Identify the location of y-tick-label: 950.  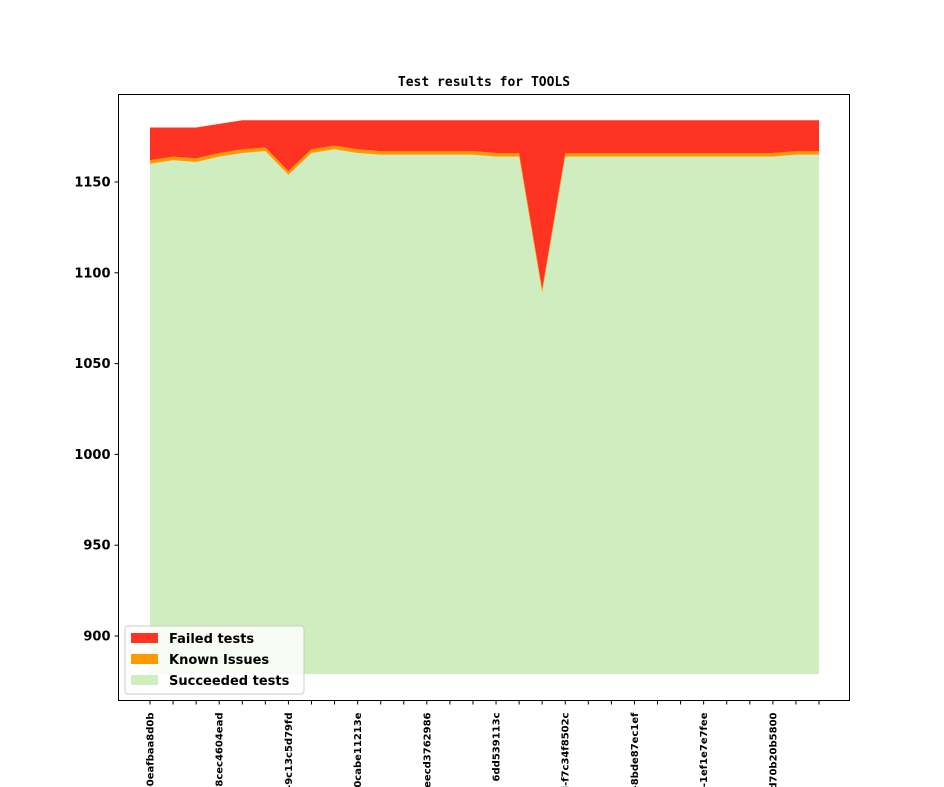
(96, 546).